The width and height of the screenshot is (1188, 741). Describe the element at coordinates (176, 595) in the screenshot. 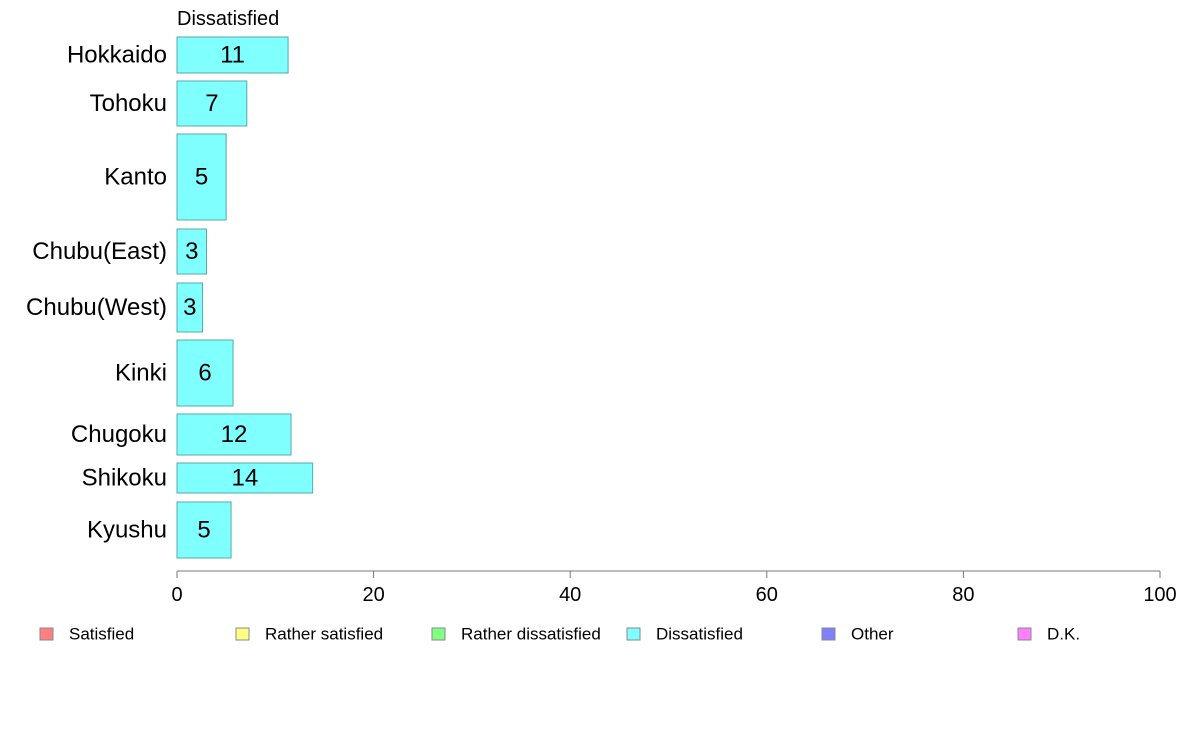

I see `x-tick-label: 0` at that location.